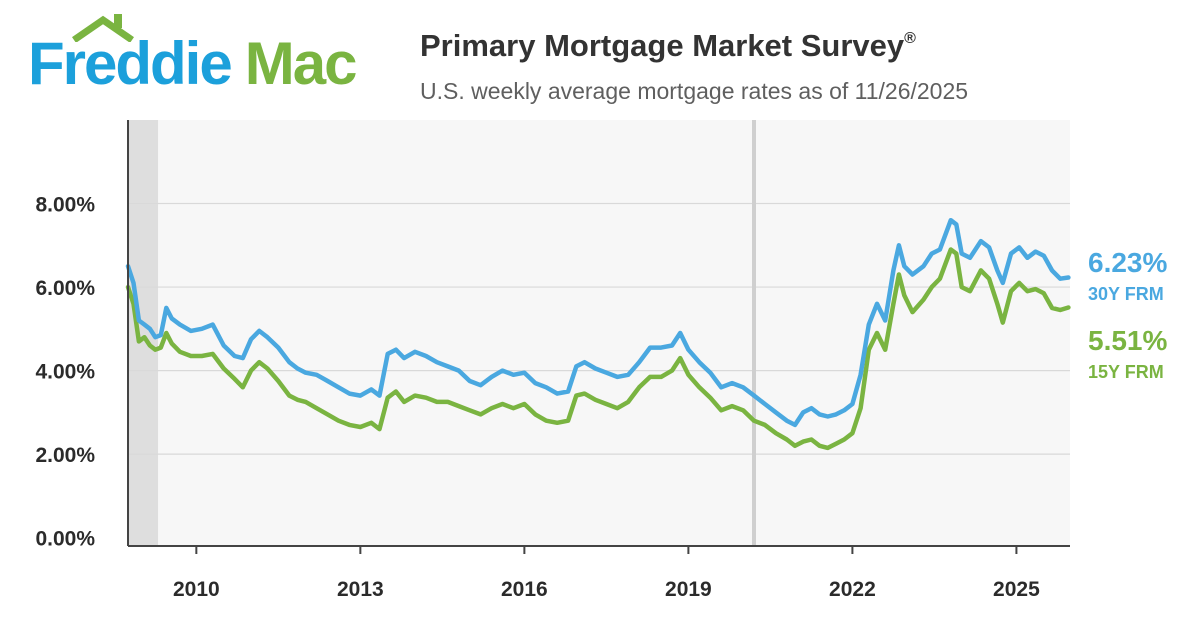 This screenshot has width=1200, height=630. I want to click on x-tick-label: 2010, so click(196, 589).